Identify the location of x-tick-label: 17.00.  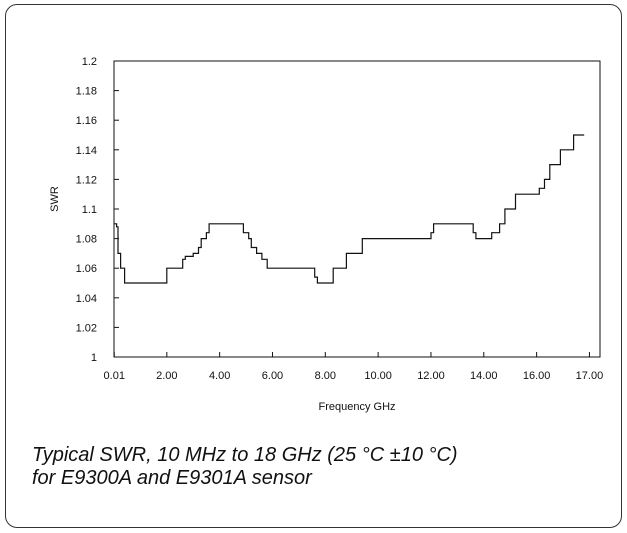
(590, 376).